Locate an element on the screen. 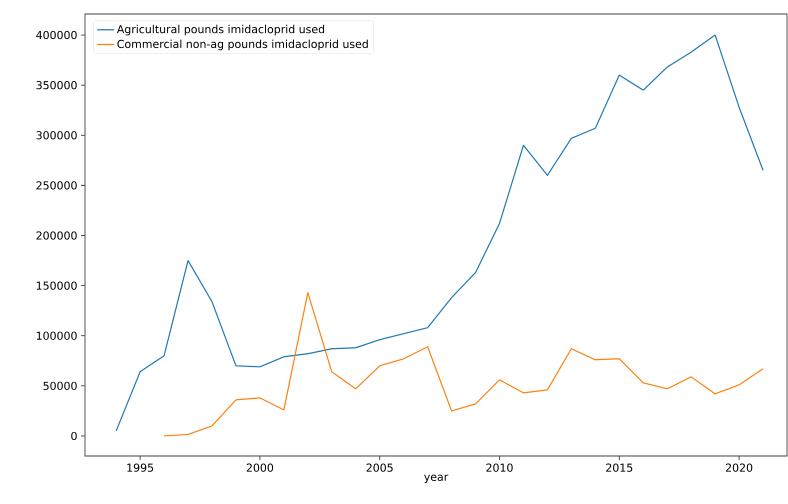 The width and height of the screenshot is (788, 504). y-tick-label: 150000 is located at coordinates (56, 285).